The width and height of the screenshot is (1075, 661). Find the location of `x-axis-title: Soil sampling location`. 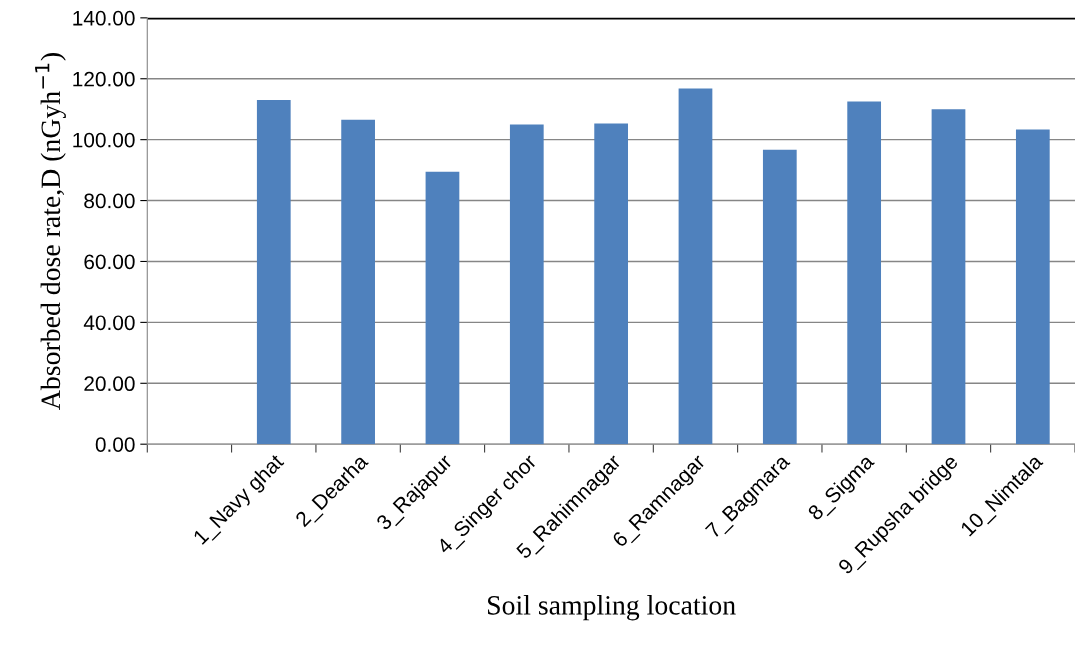

x-axis-title: Soil sampling location is located at coordinates (612, 608).